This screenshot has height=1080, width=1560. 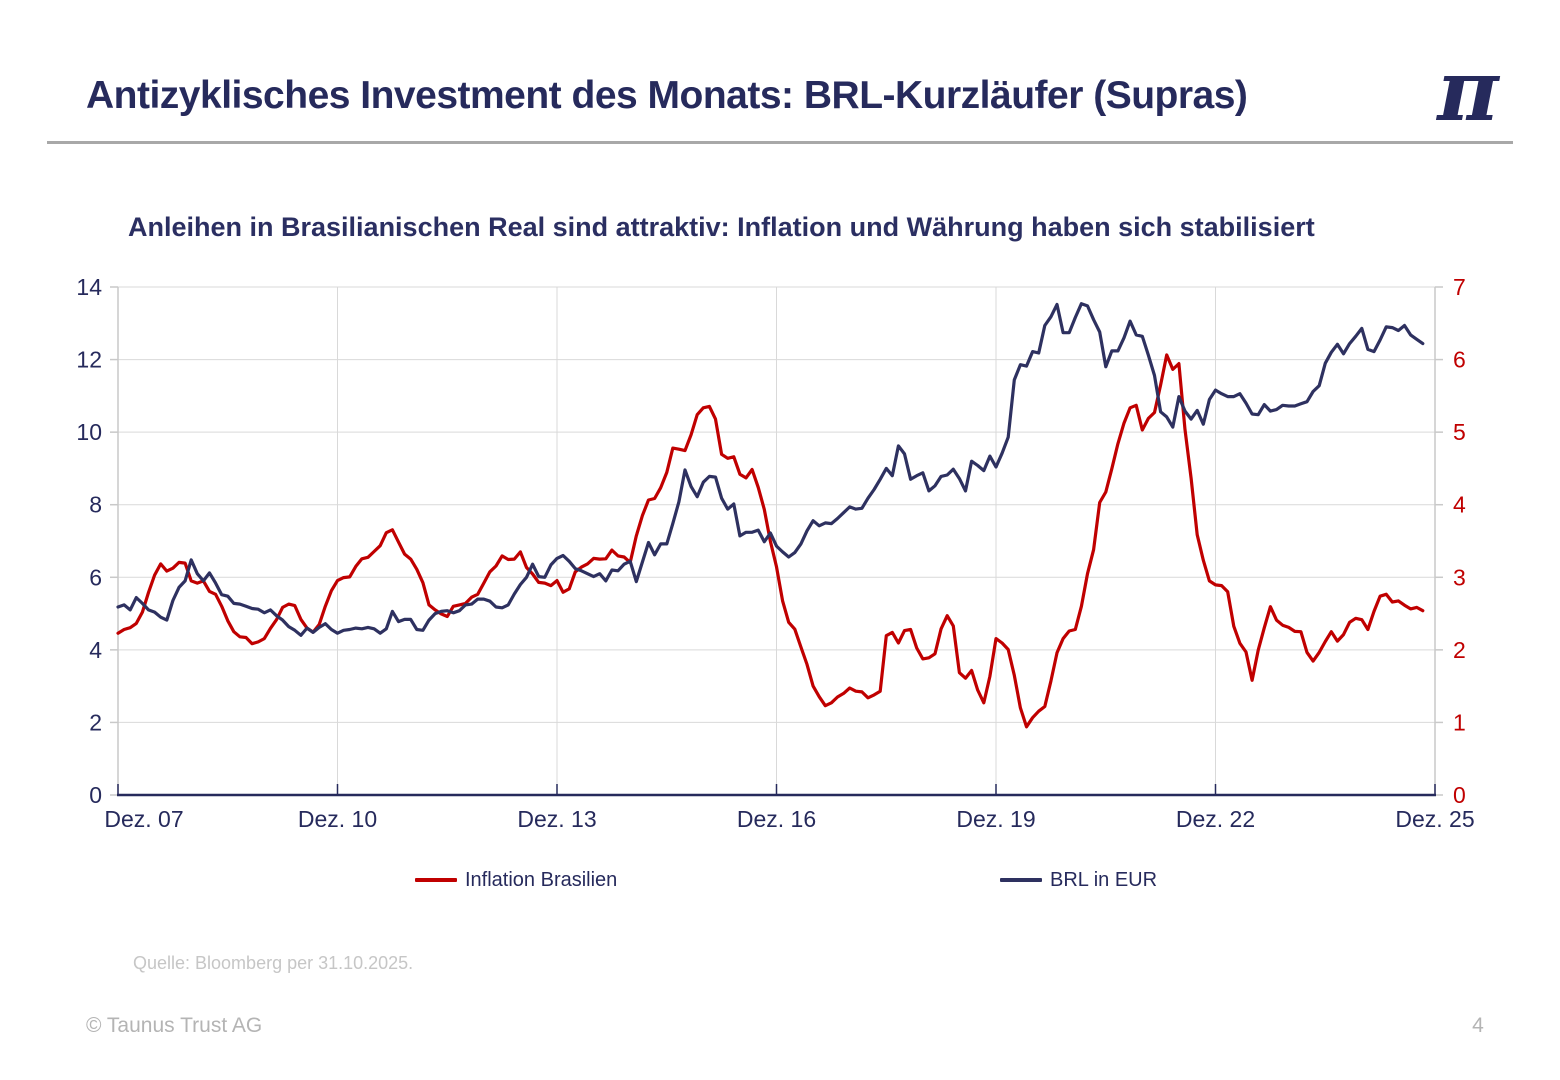 What do you see at coordinates (1459, 577) in the screenshot?
I see `svg-text: 3` at bounding box center [1459, 577].